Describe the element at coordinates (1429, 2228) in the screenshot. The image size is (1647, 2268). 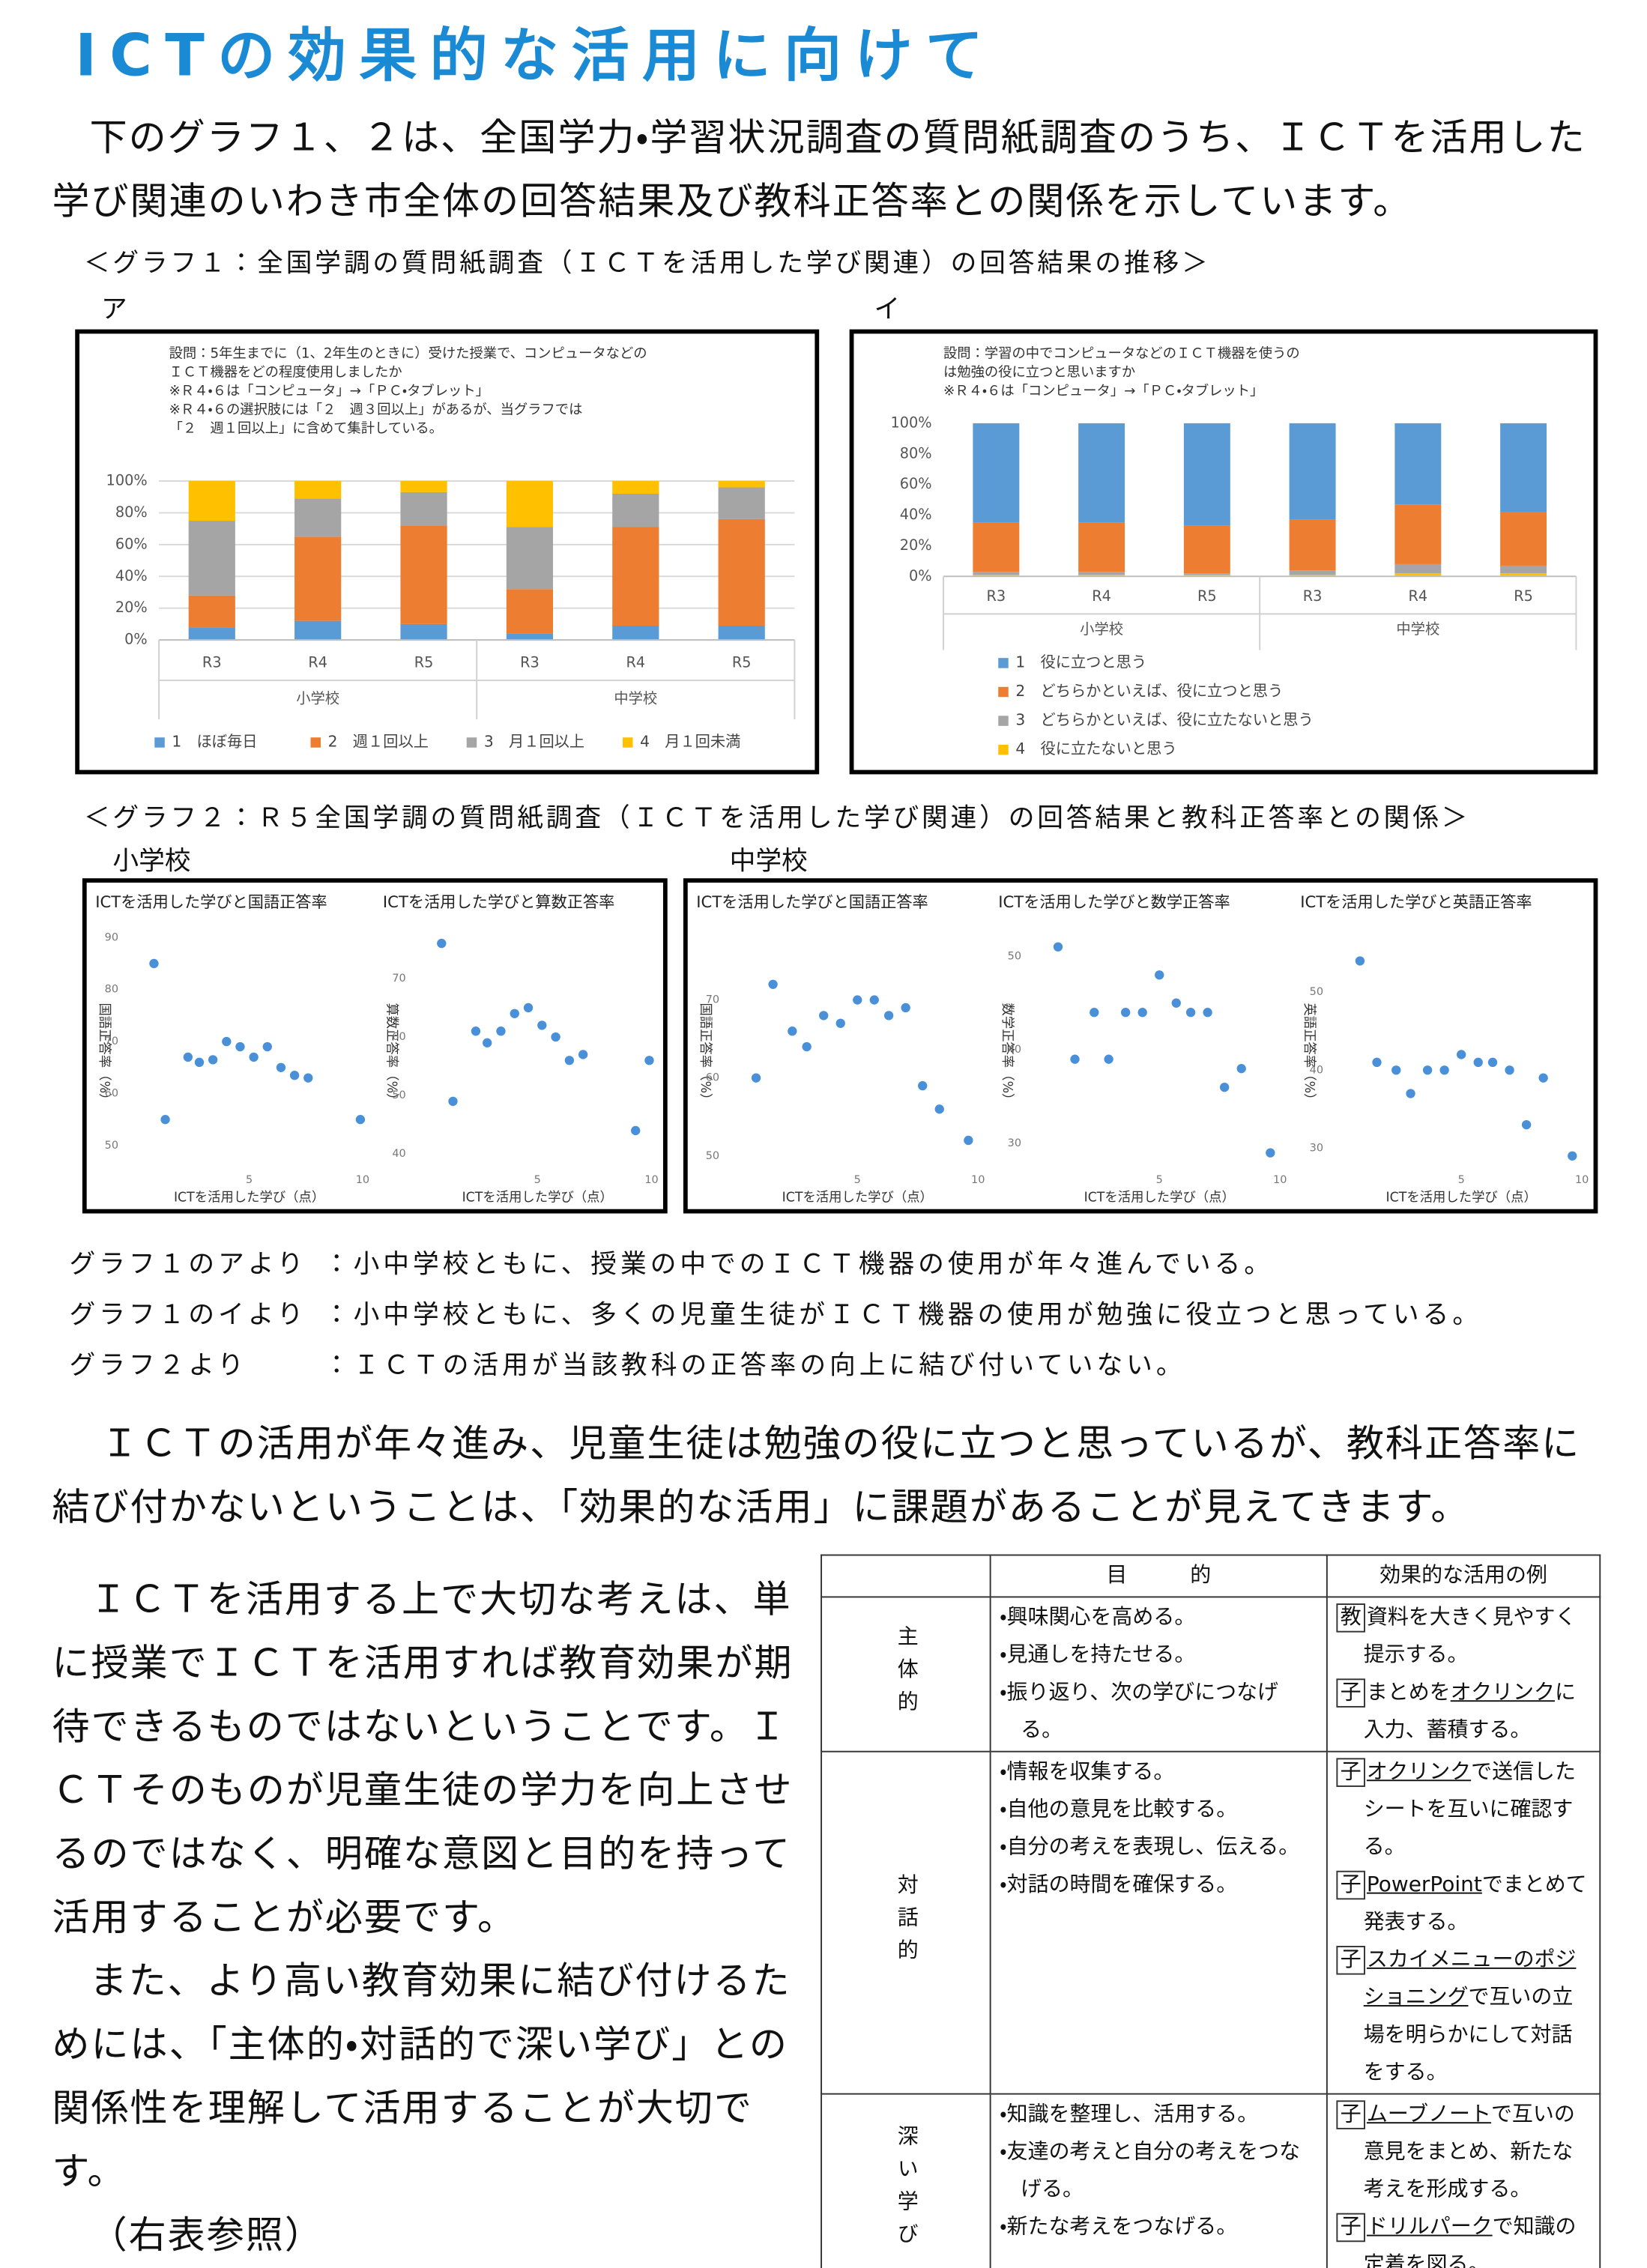
I see `tool-name: ドリルパーク` at that location.